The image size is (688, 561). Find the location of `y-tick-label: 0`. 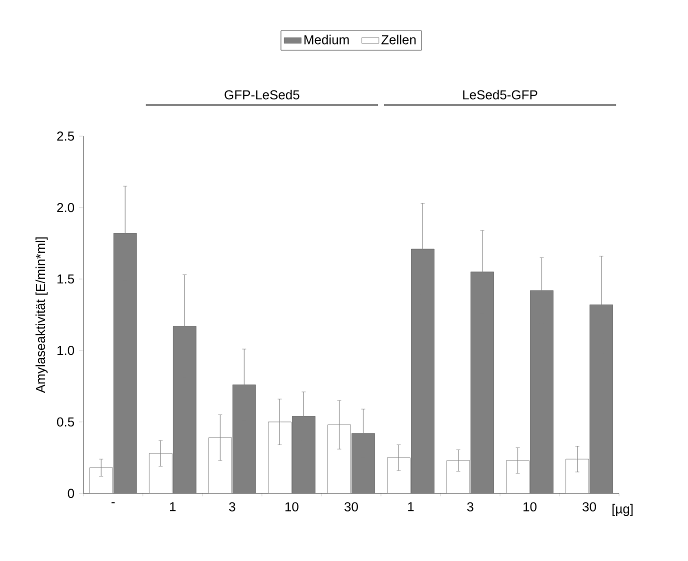

y-tick-label: 0 is located at coordinates (71, 493).